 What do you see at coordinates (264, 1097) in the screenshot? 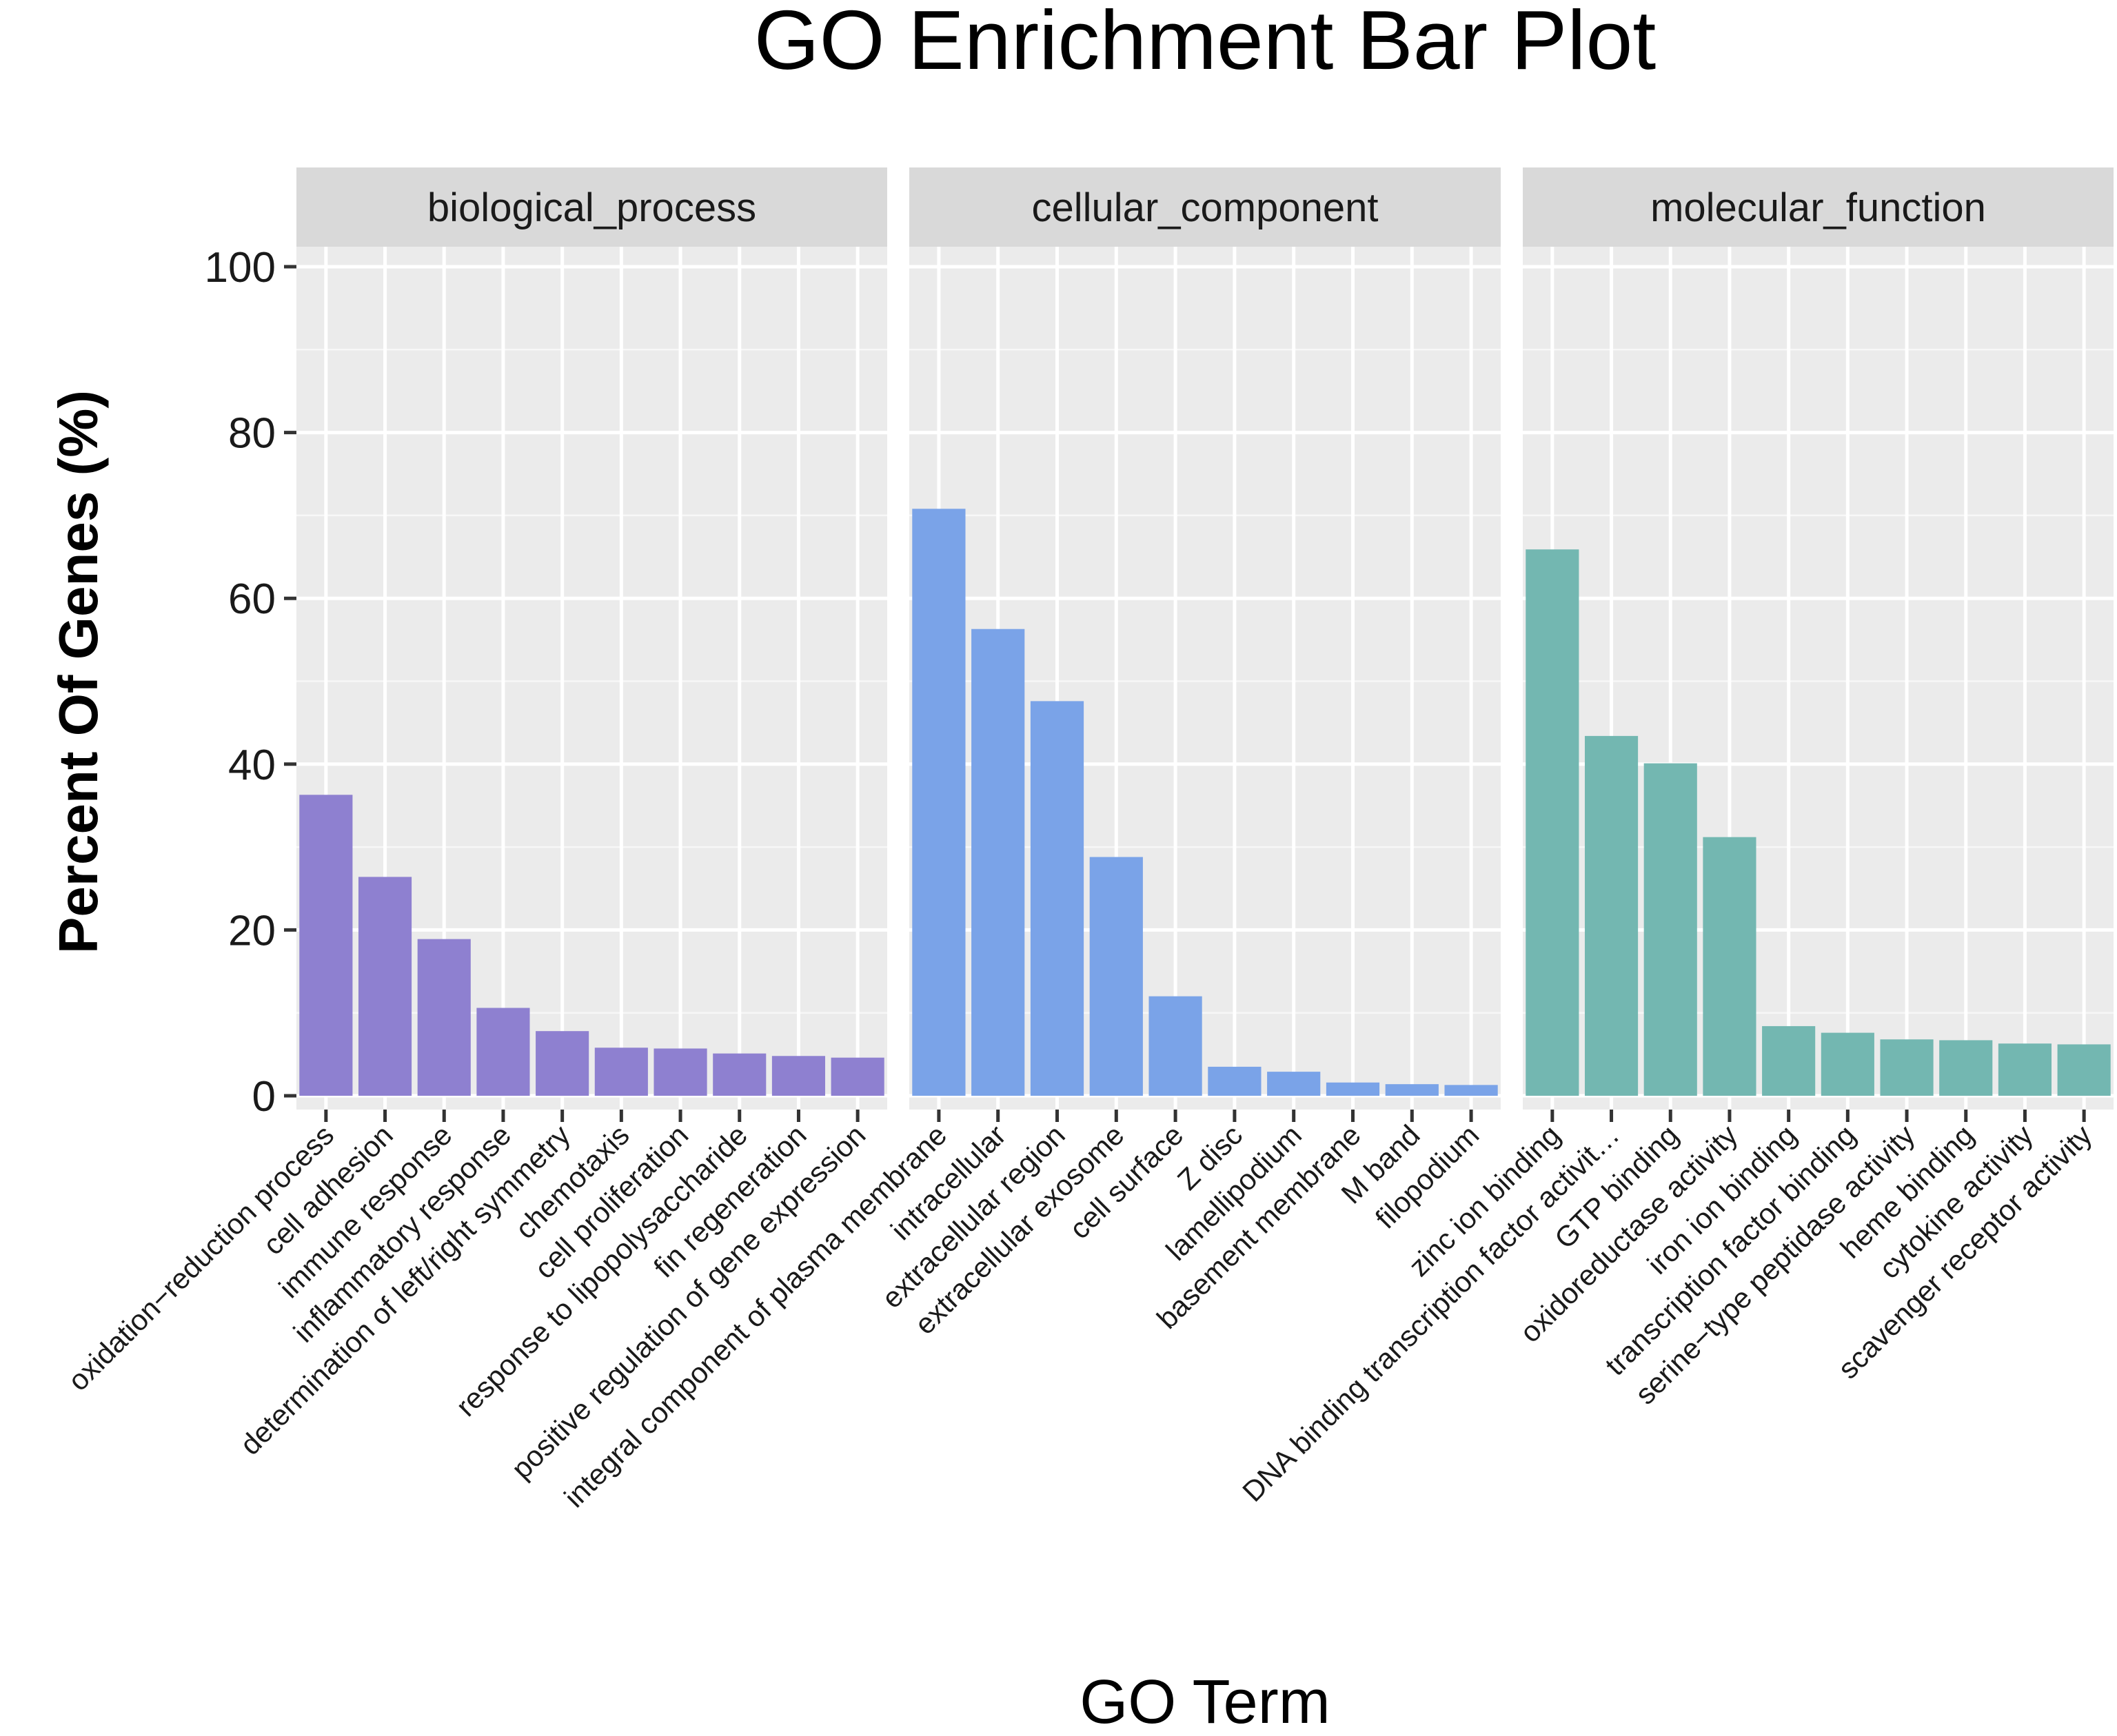
I see `y-tick-label: 0` at bounding box center [264, 1097].